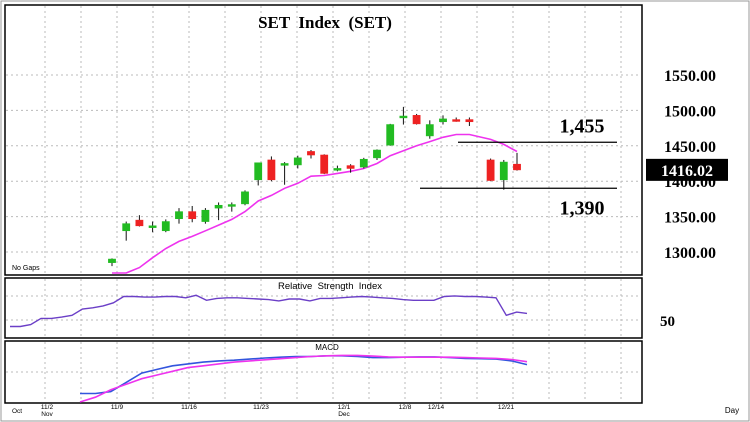 This screenshot has width=750, height=422. Describe the element at coordinates (690, 218) in the screenshot. I see `price-tick-label: 1350.00` at that location.